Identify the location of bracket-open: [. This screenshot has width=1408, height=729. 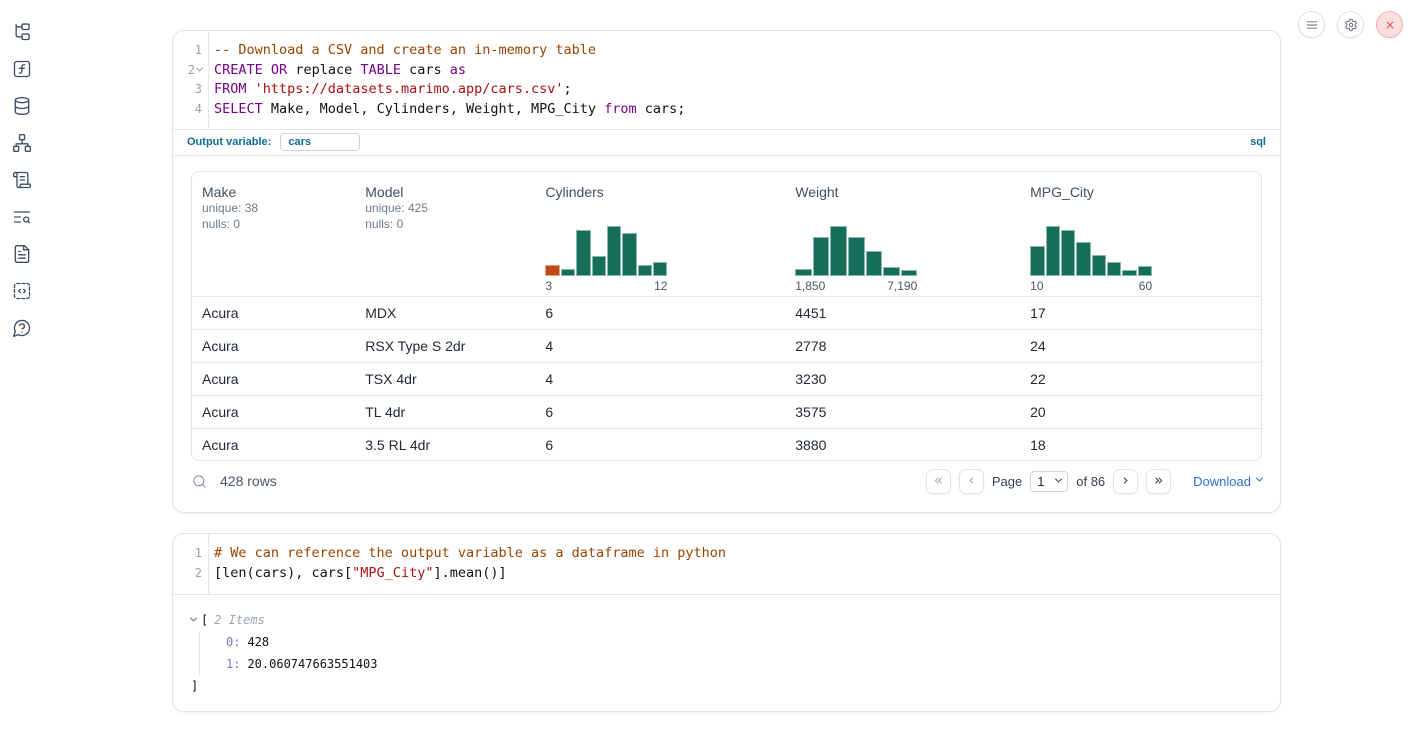
(205, 620).